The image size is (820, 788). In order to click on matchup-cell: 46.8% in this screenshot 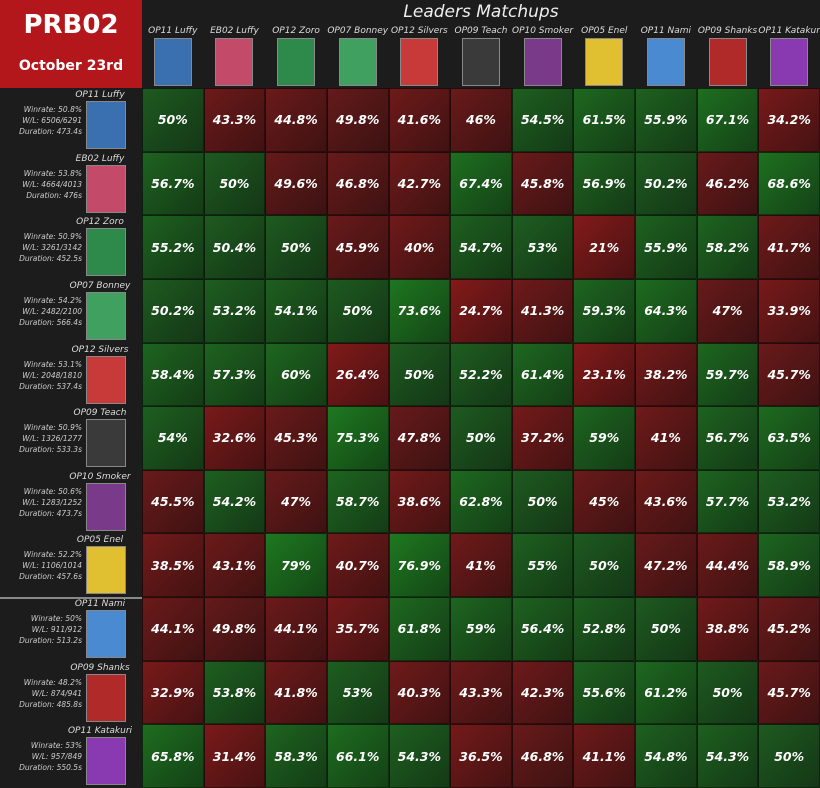, I will do `click(357, 183)`.